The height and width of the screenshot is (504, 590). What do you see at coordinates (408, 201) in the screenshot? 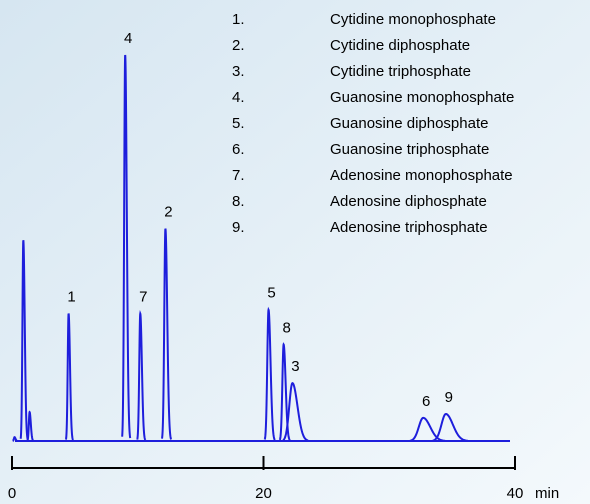
I see `legend-name: Adenosine diphosphate` at bounding box center [408, 201].